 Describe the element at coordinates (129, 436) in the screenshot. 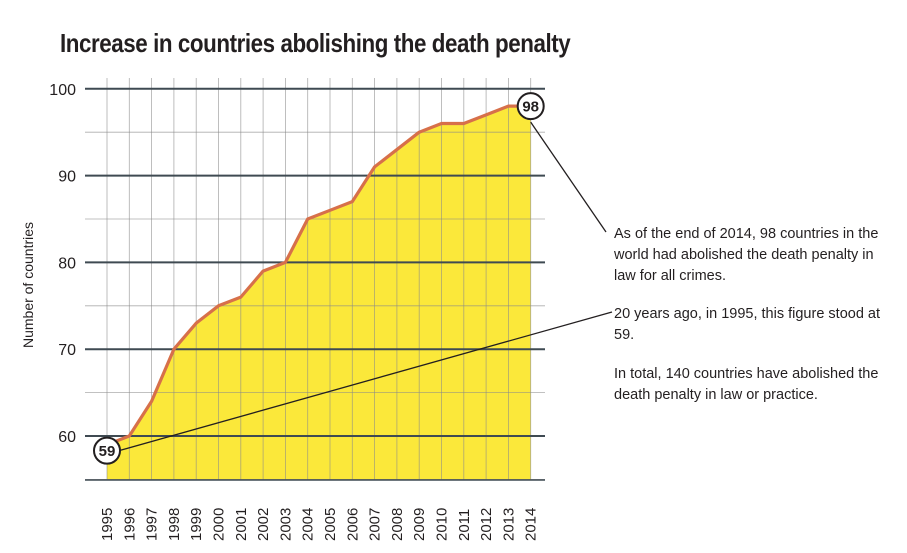

I see `data-point-1996` at that location.